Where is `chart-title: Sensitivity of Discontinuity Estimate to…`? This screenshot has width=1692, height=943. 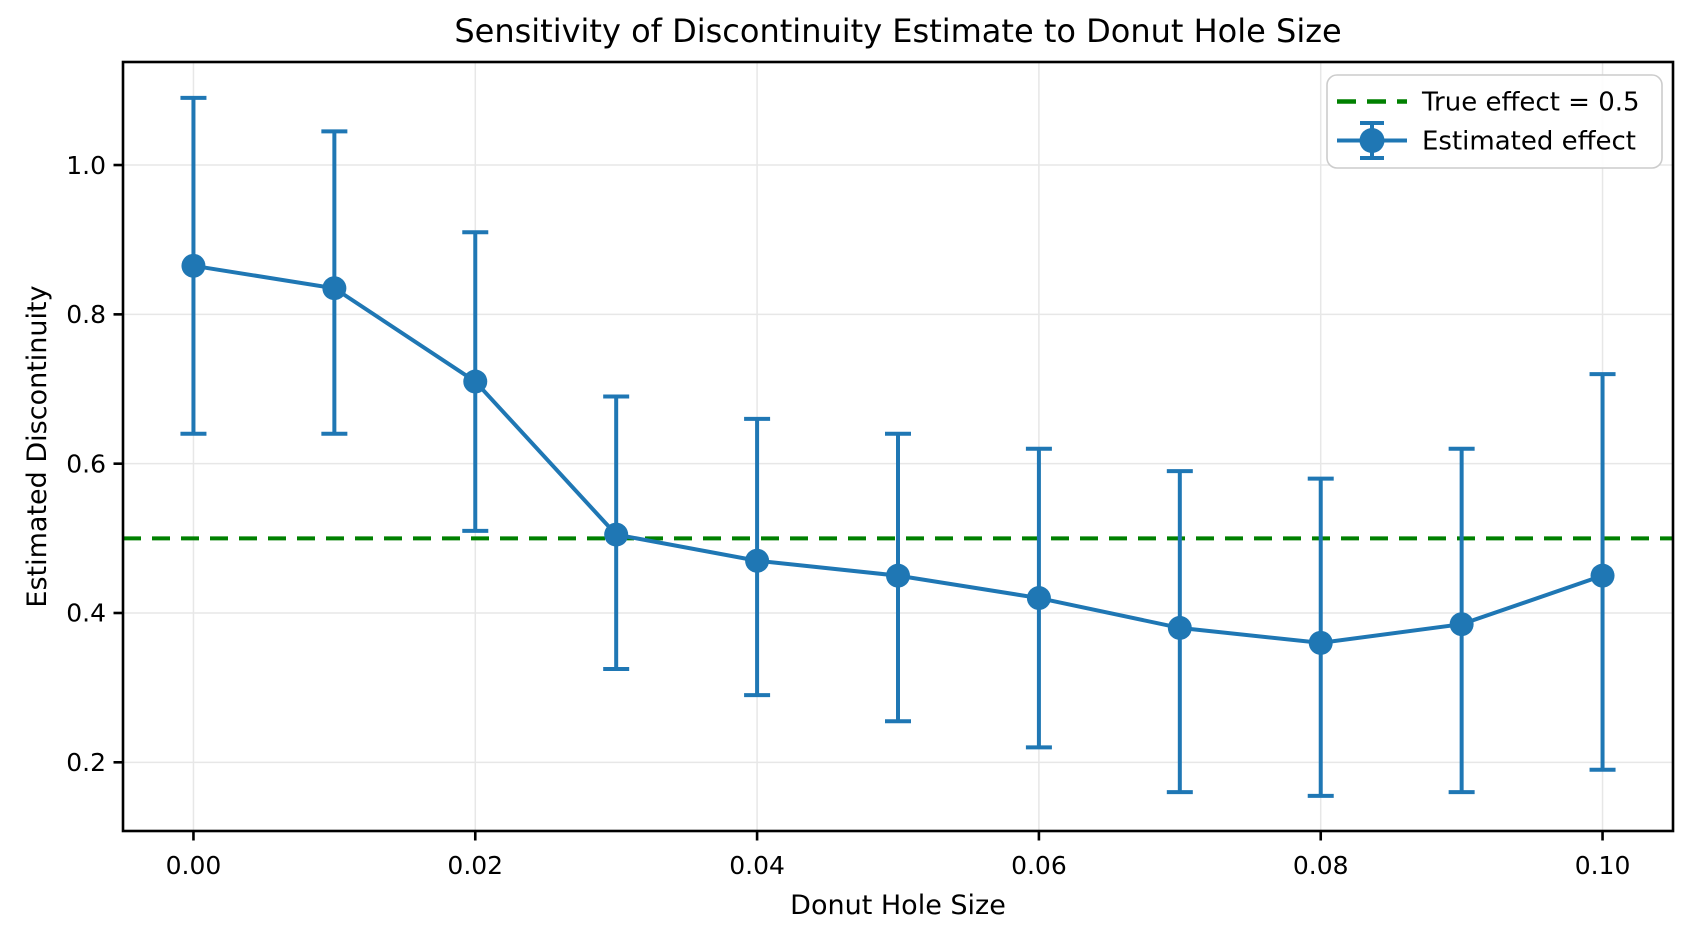 chart-title: Sensitivity of Discontinuity Estimate to… is located at coordinates (897, 31).